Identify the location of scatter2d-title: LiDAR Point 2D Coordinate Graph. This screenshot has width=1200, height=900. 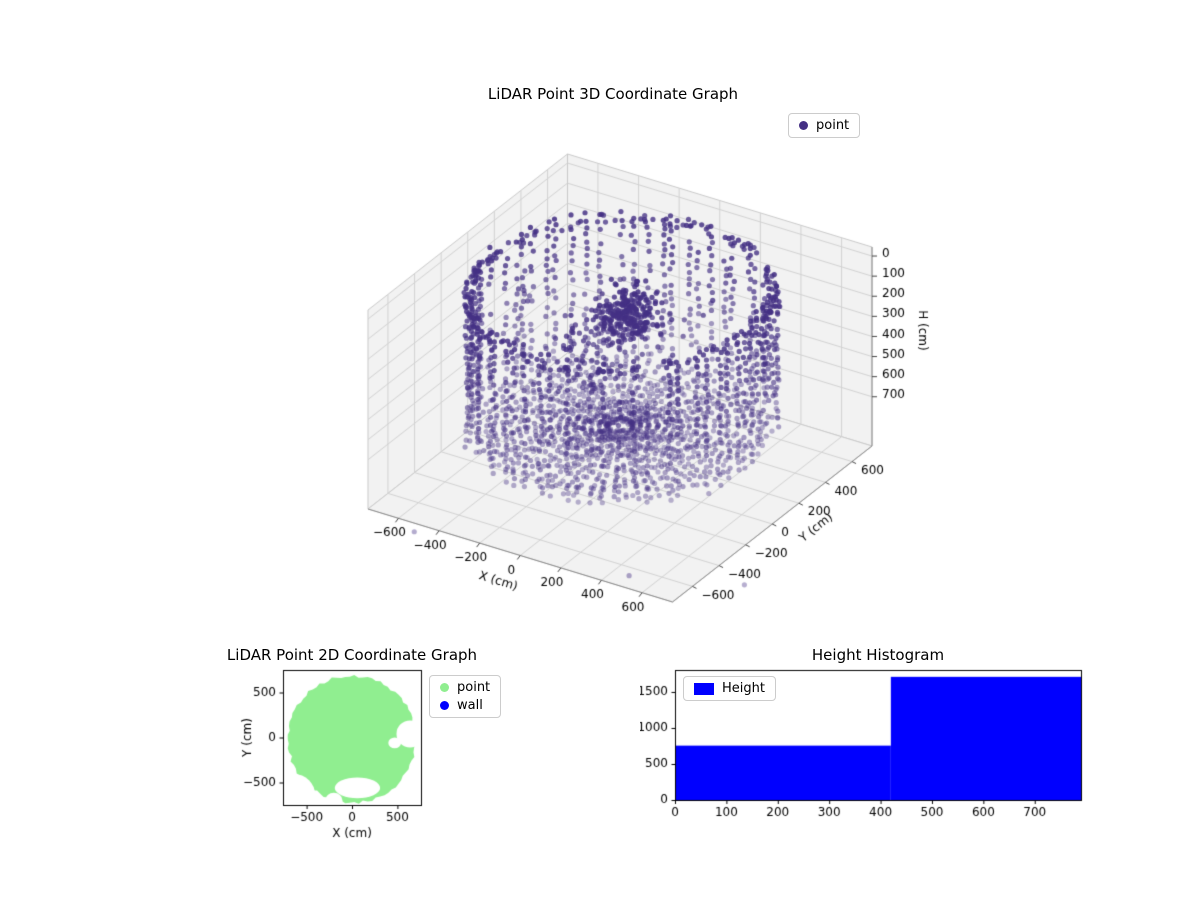
(352, 655).